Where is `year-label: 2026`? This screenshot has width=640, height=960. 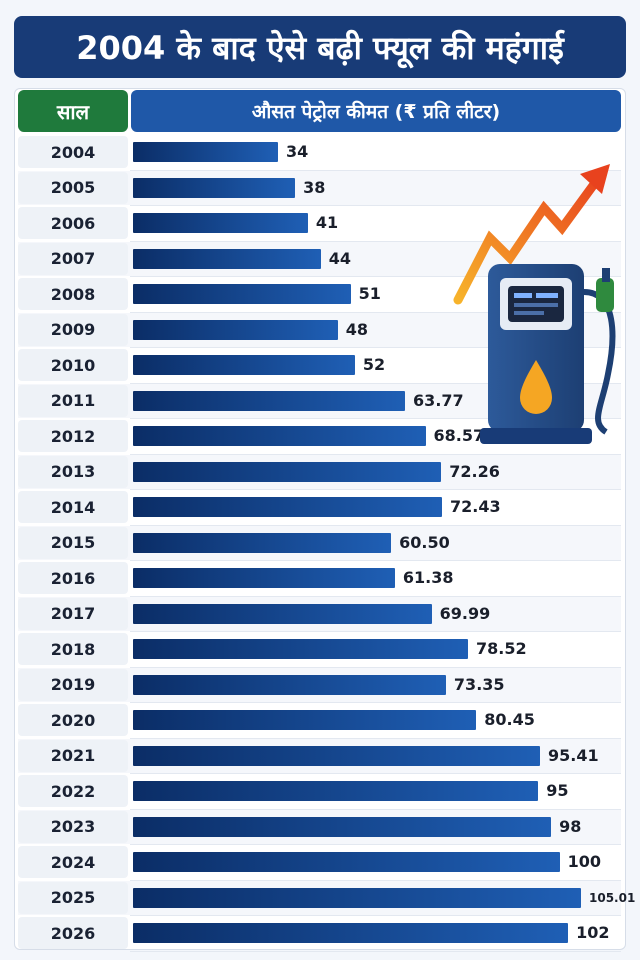 year-label: 2026 is located at coordinates (73, 933).